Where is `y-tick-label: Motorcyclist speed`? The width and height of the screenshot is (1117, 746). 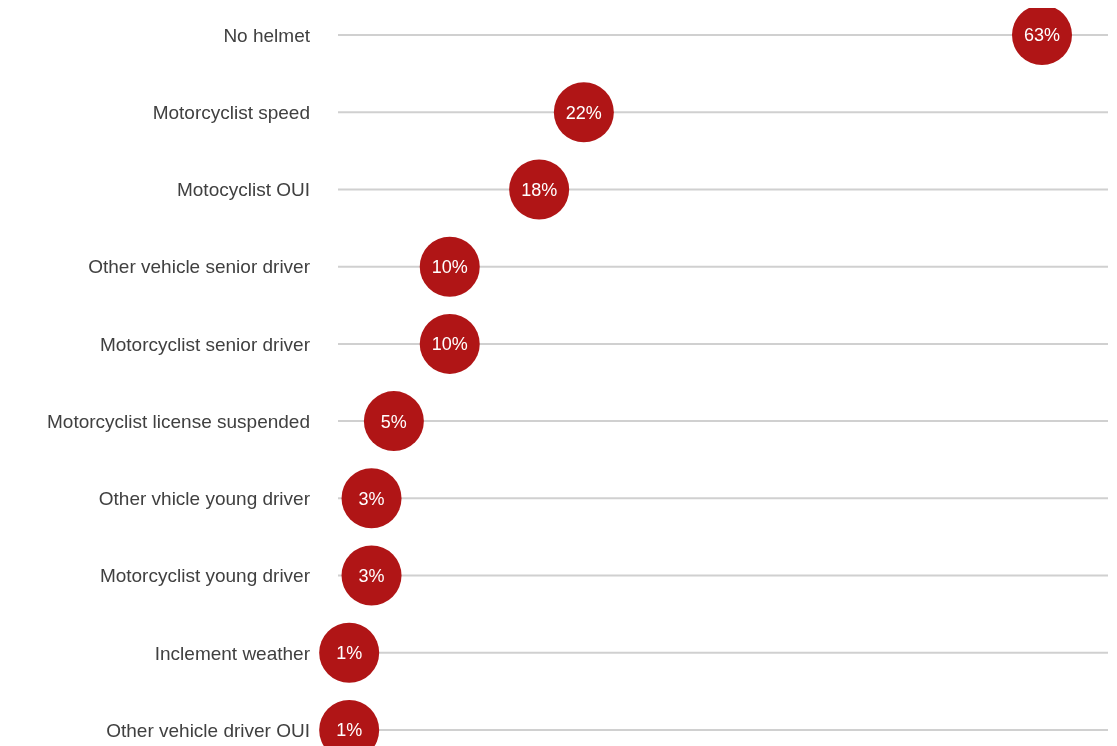
y-tick-label: Motorcyclist speed is located at coordinates (231, 112).